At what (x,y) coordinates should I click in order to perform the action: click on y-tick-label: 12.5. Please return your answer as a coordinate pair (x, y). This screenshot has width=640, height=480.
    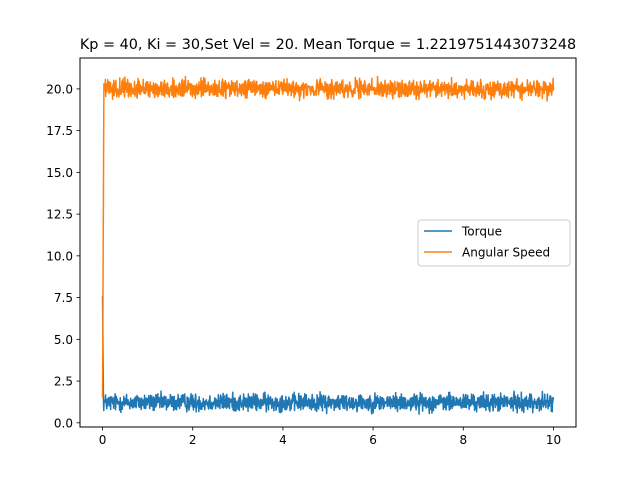
    Looking at the image, I should click on (59, 215).